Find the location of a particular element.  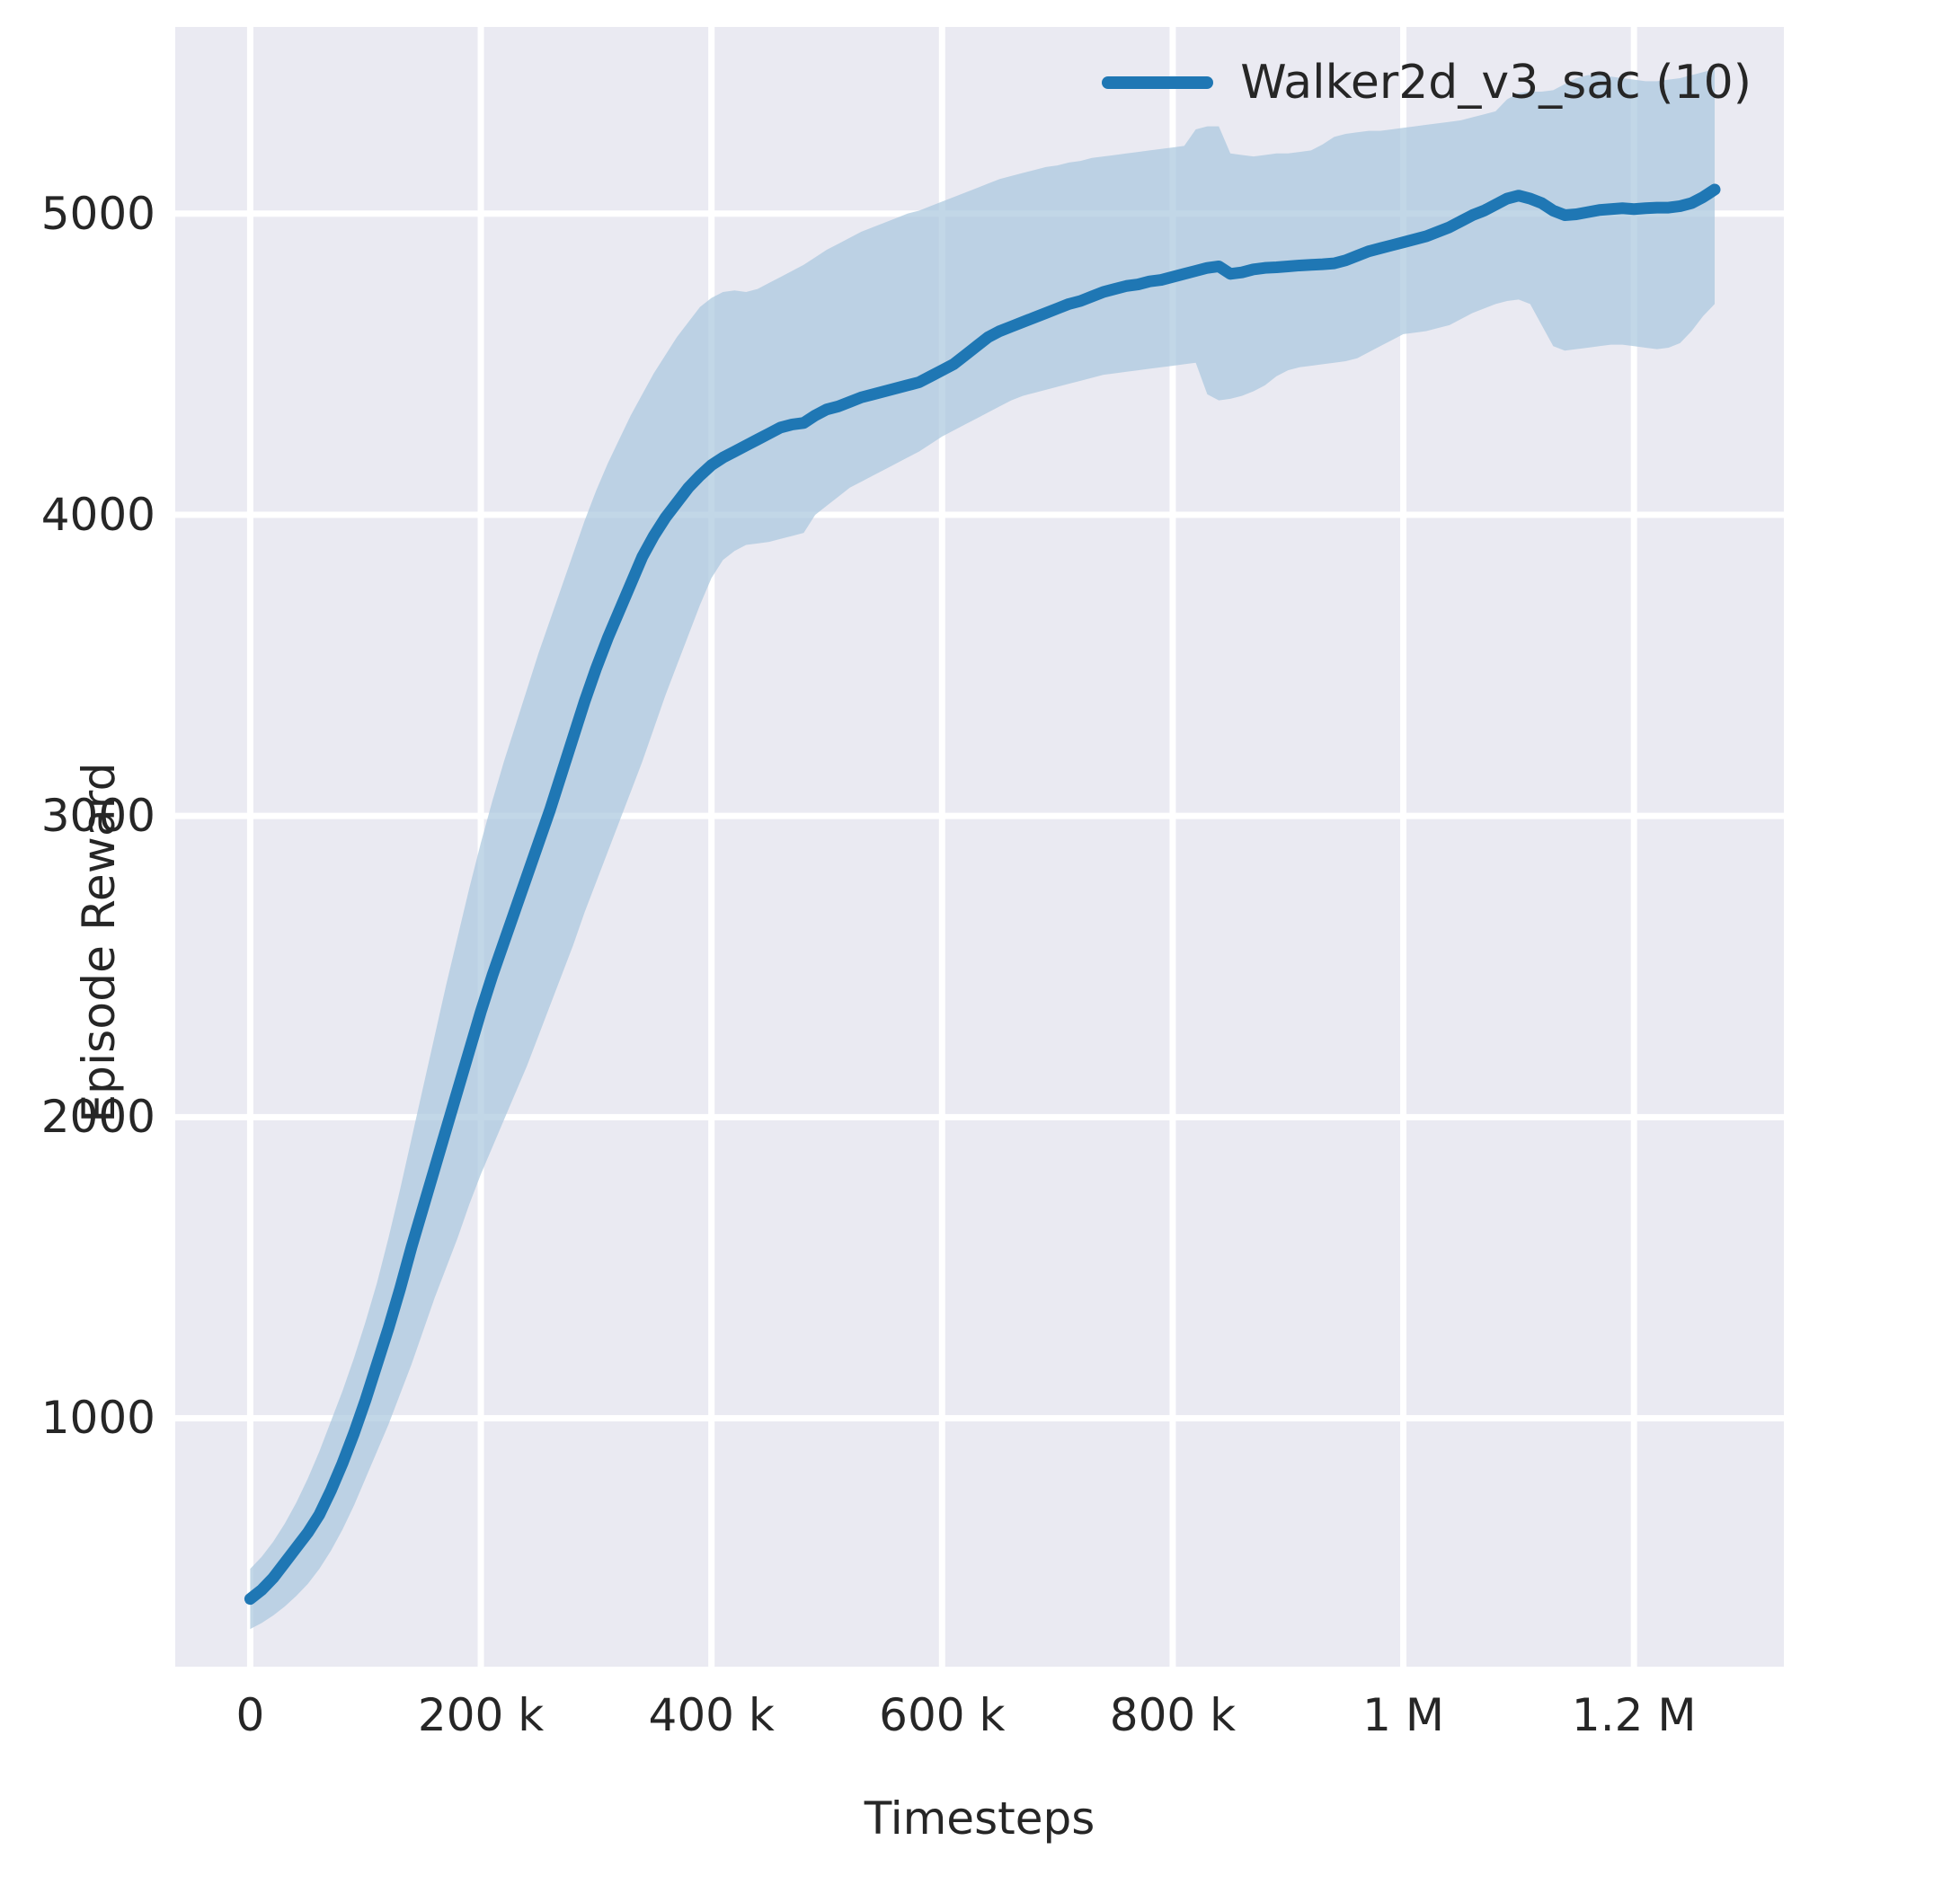

y-axis-tick-label: 4000 is located at coordinates (97, 514).